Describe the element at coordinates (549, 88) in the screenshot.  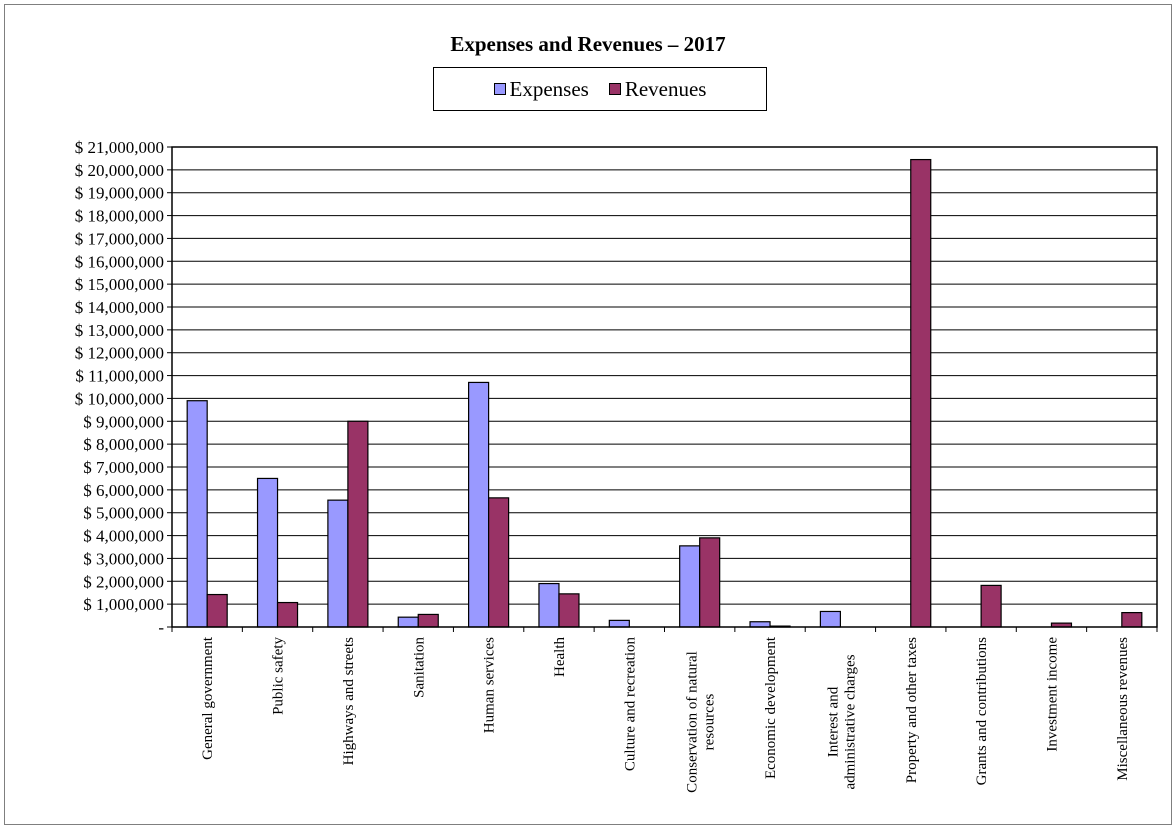
I see `legend-label-expenses: Expenses` at that location.